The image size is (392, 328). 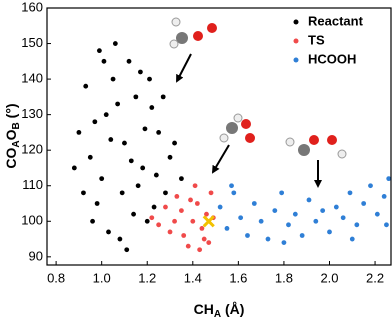 What do you see at coordinates (32, 78) in the screenshot?
I see `y-tick-label: 140` at bounding box center [32, 78].